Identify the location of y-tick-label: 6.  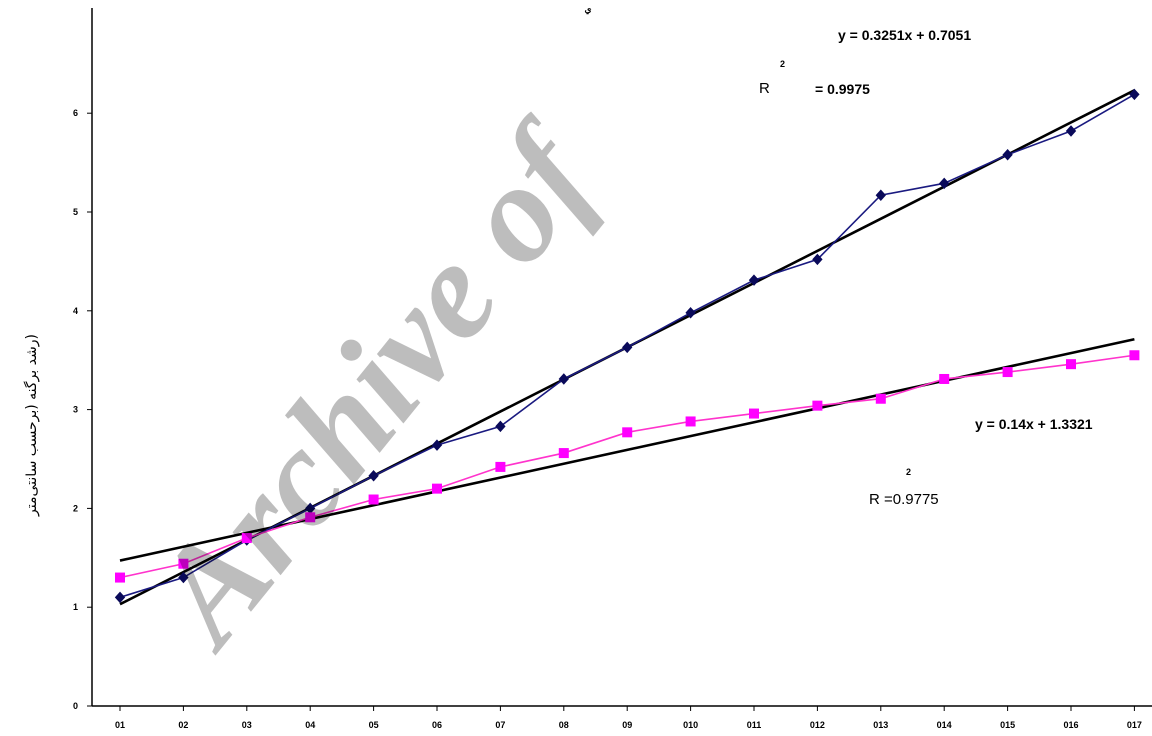
(75, 113).